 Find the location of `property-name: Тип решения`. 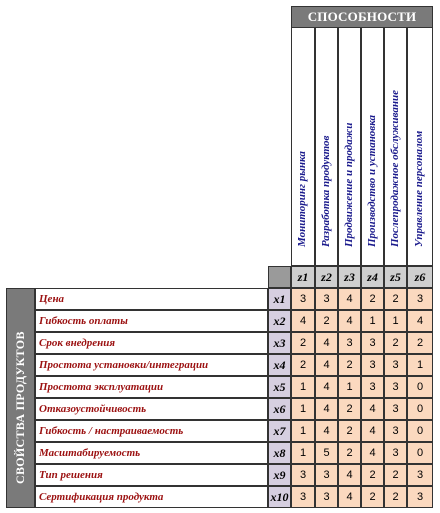

property-name: Тип решения is located at coordinates (151, 475).